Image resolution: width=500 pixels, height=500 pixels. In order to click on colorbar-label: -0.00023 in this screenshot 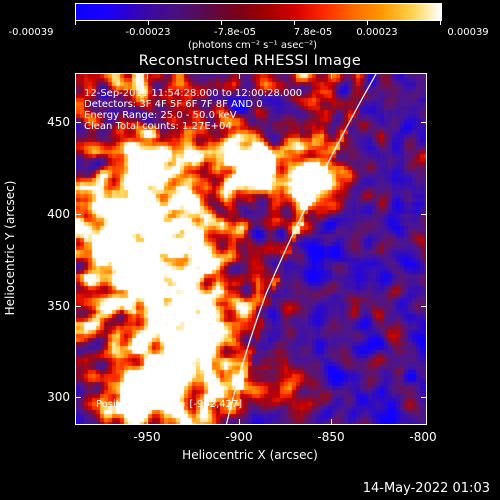, I will do `click(148, 32)`.